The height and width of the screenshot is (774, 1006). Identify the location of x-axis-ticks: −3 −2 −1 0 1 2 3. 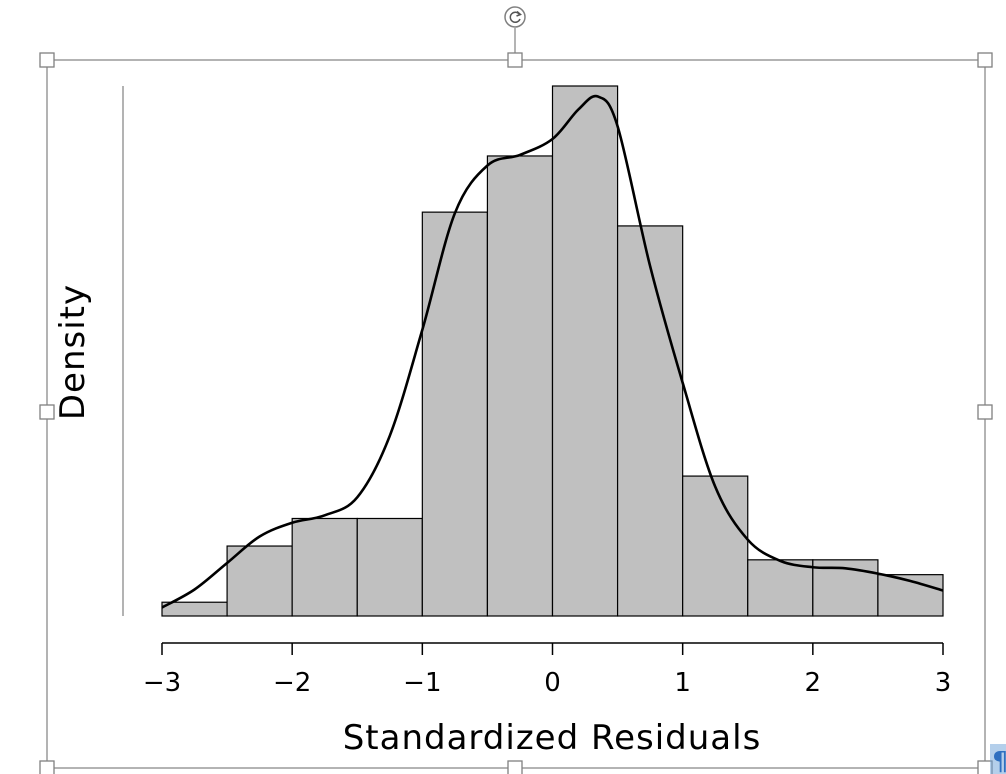
(547, 670).